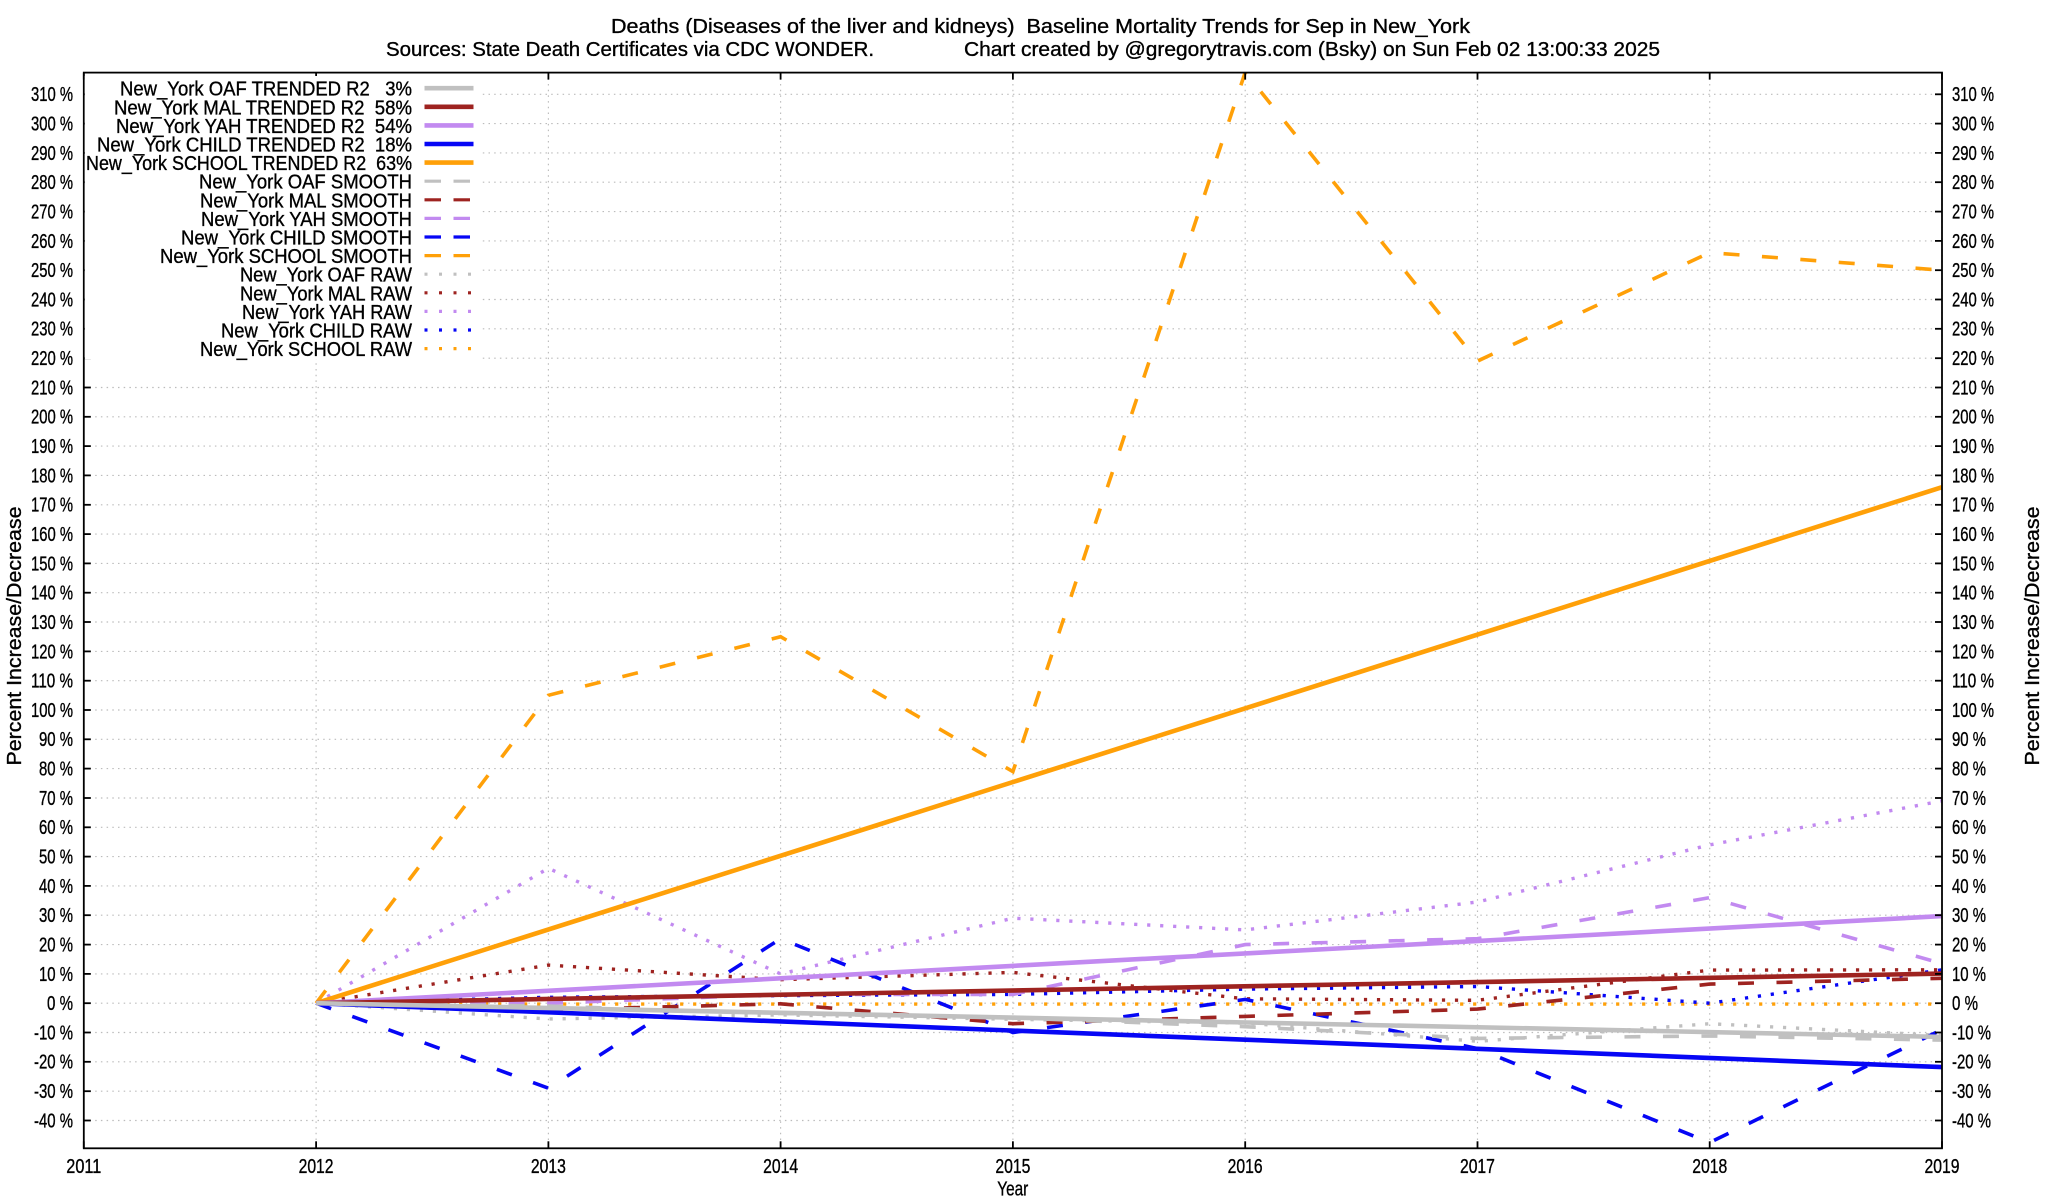 This screenshot has width=2048, height=1200. Describe the element at coordinates (266, 90) in the screenshot. I see `svg-text: New_York OAF TRENDED R2 3%` at that location.